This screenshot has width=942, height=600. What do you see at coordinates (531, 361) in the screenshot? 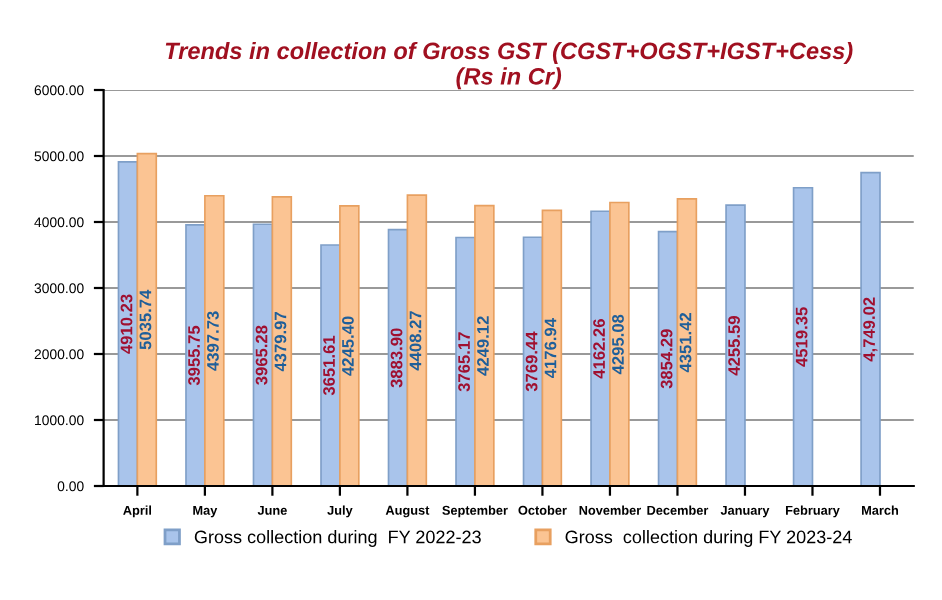
I see `data-label: 3769.44` at bounding box center [531, 361].